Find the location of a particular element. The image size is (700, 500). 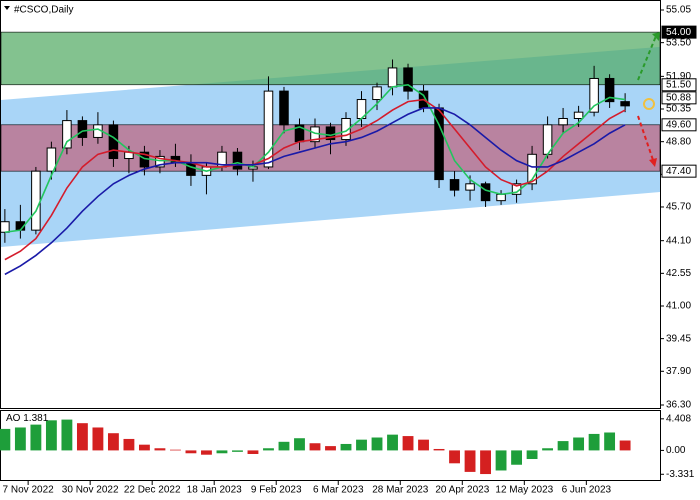

y-tick-label: 45.70 is located at coordinates (678, 207).